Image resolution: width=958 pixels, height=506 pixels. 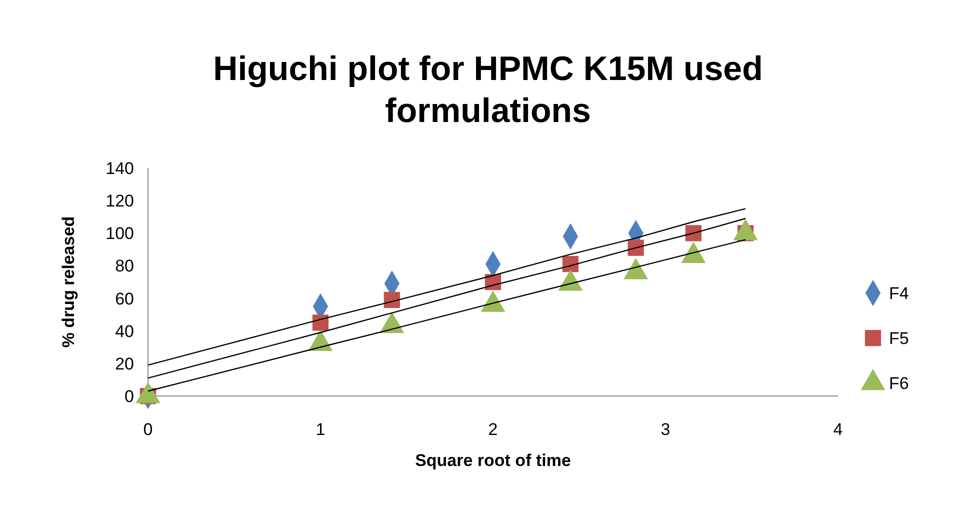 What do you see at coordinates (321, 429) in the screenshot?
I see `x-tick-label: 1` at bounding box center [321, 429].